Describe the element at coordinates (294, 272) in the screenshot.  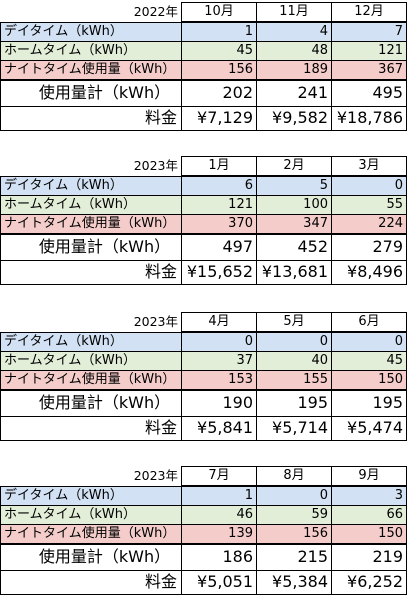
I see `fee-value: ¥13,681` at that location.